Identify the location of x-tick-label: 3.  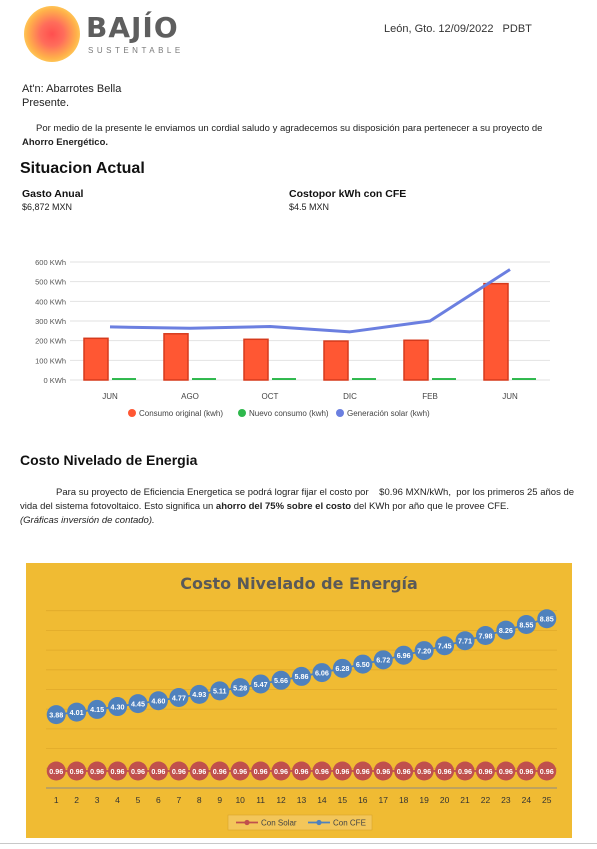
(97, 800).